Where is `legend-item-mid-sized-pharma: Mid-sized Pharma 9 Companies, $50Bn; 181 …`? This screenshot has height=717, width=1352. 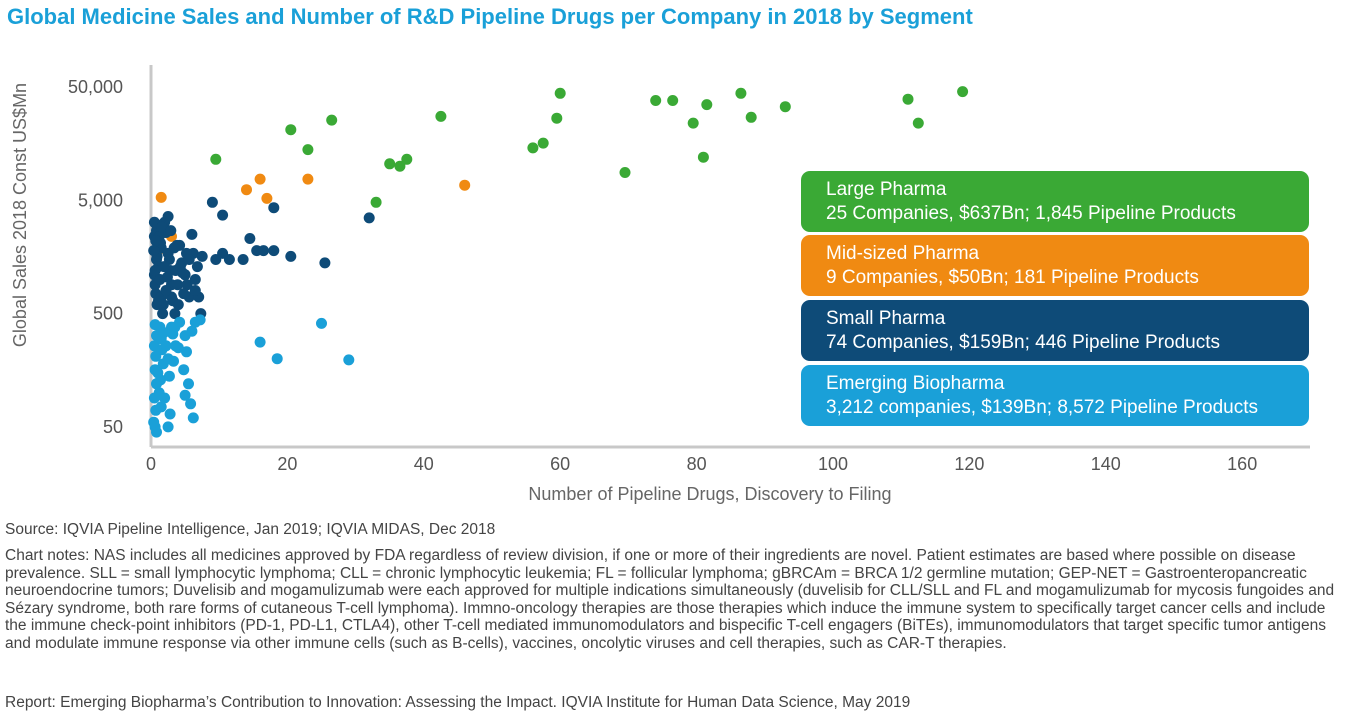 legend-item-mid-sized-pharma: Mid-sized Pharma 9 Companies, $50Bn; 181 … is located at coordinates (1055, 265).